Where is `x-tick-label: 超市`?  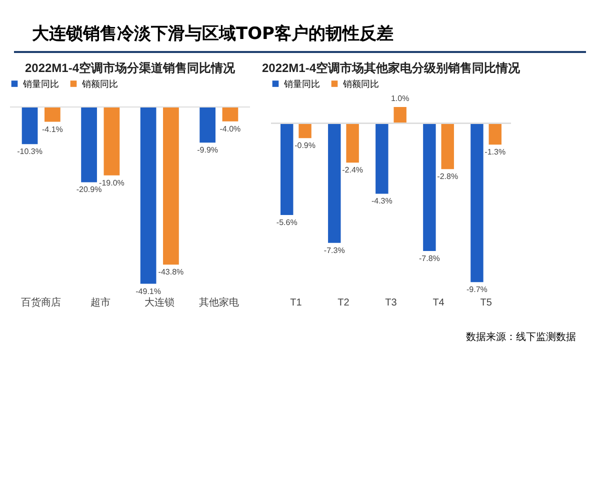 x-tick-label: 超市 is located at coordinates (100, 302).